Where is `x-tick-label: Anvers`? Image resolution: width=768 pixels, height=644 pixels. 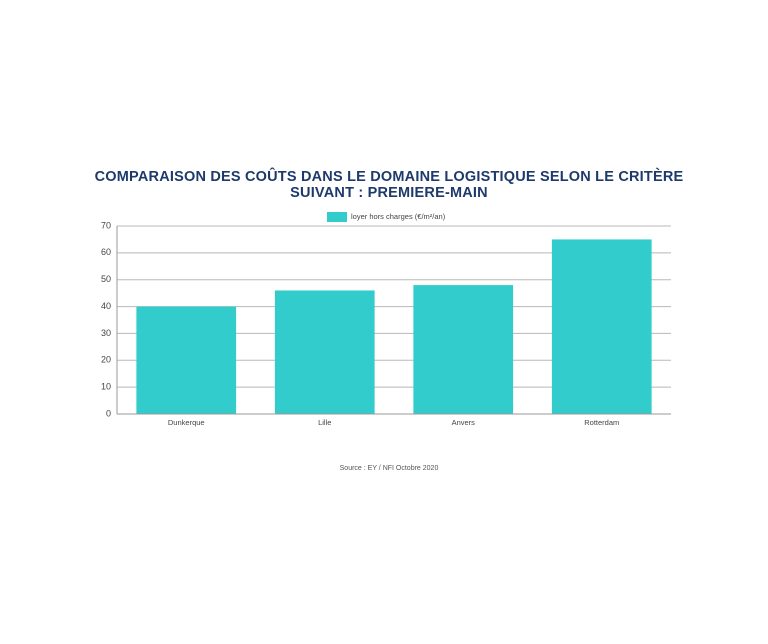
x-tick-label: Anvers is located at coordinates (464, 422).